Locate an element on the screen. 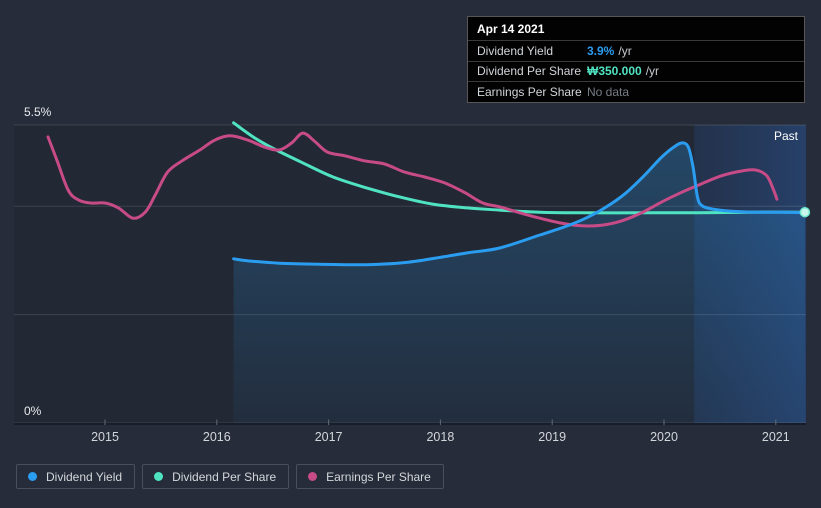 This screenshot has width=821, height=508. tooltip-date: Apr 14 2021 is located at coordinates (511, 29).